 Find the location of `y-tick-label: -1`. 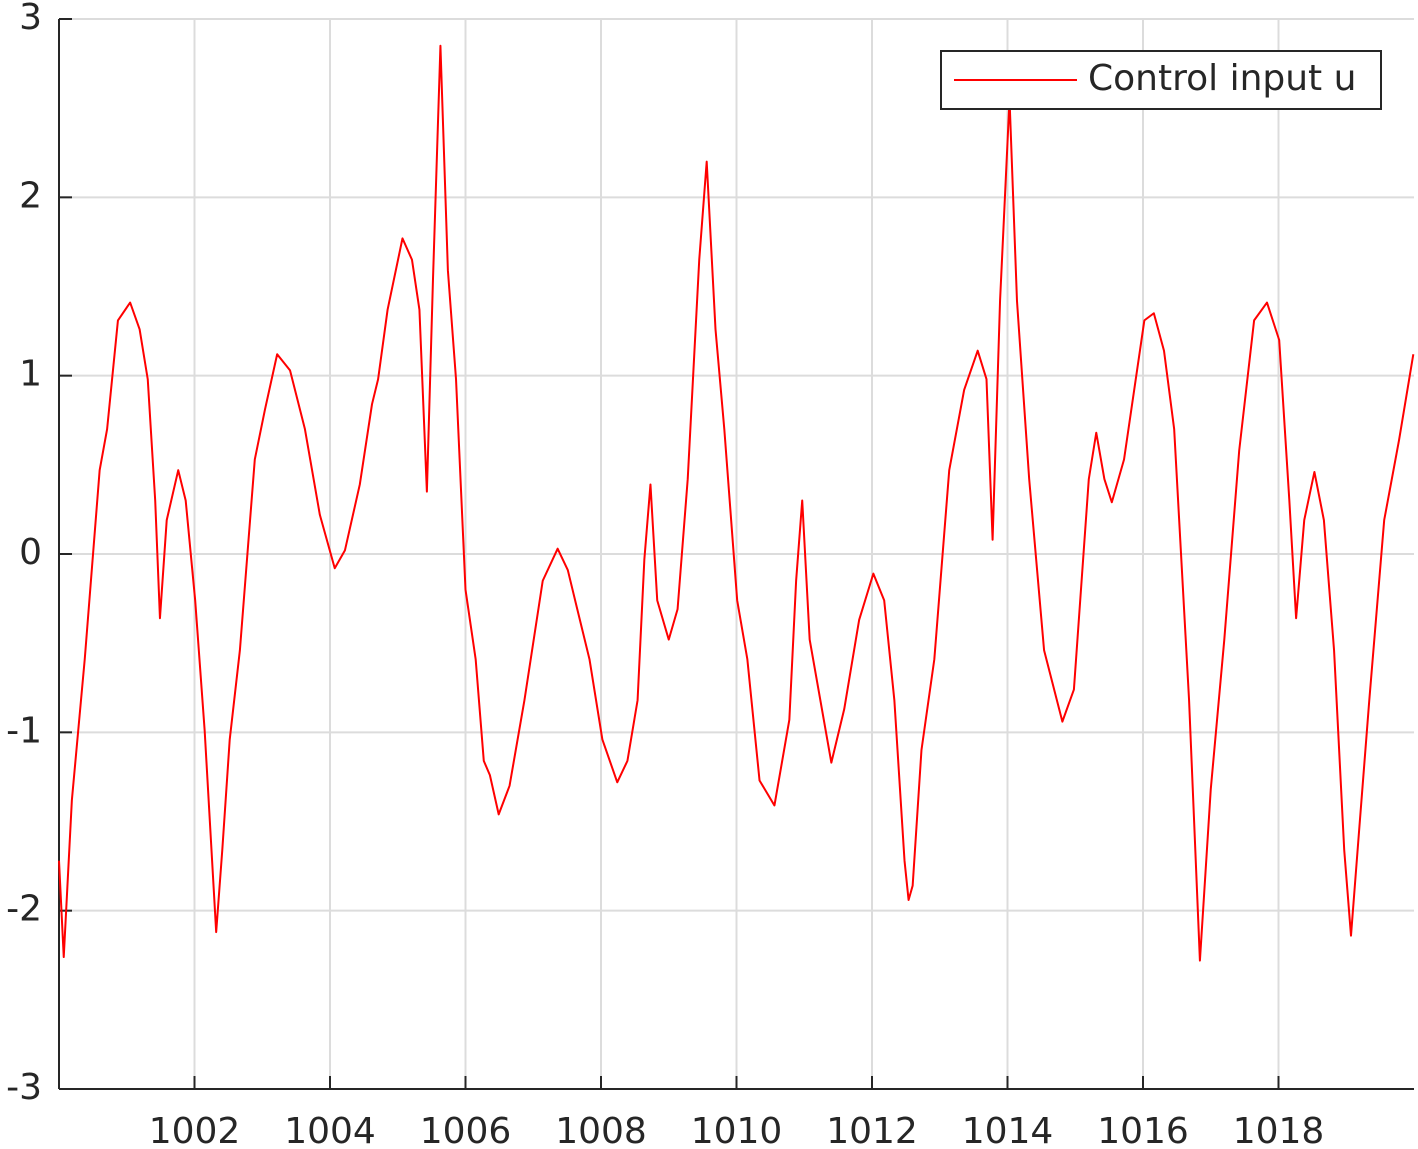

y-tick-label: -1 is located at coordinates (24, 730).